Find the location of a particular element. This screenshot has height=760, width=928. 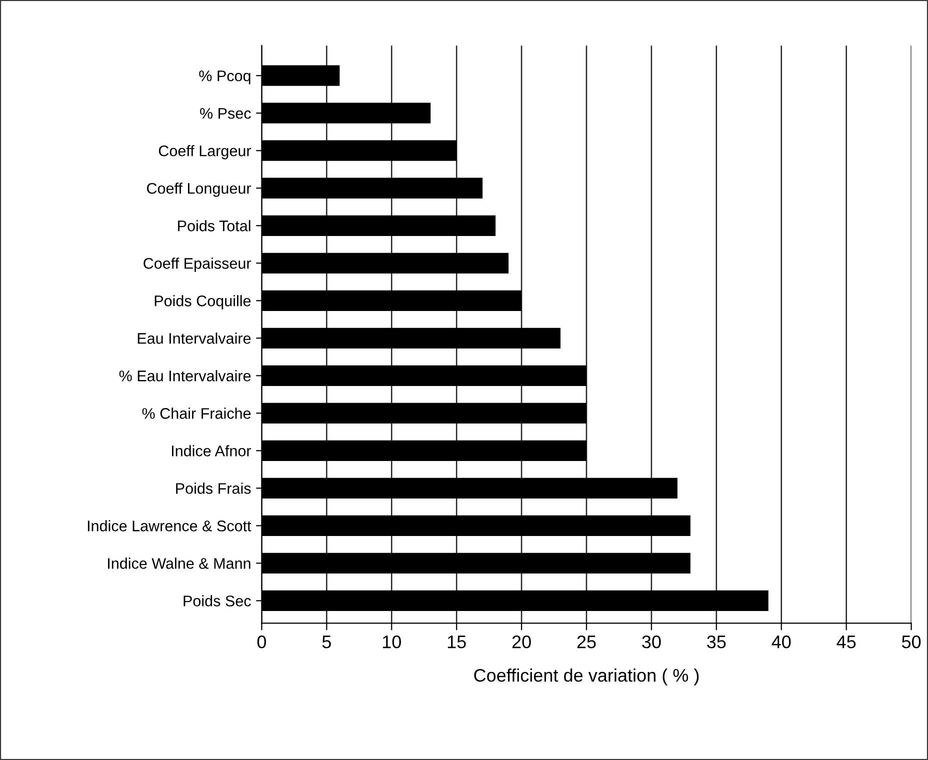

y-tick-label: Eau Intervalvaire is located at coordinates (194, 338).